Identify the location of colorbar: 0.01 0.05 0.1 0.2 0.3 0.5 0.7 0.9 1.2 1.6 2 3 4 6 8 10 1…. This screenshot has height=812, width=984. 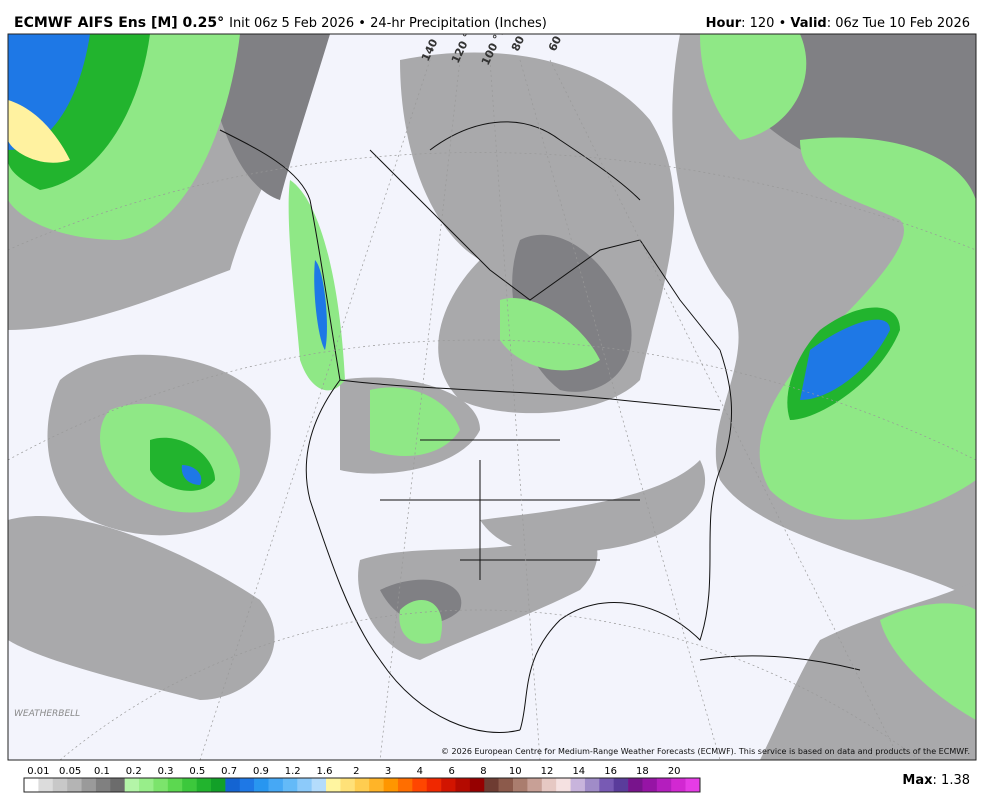
(362, 779).